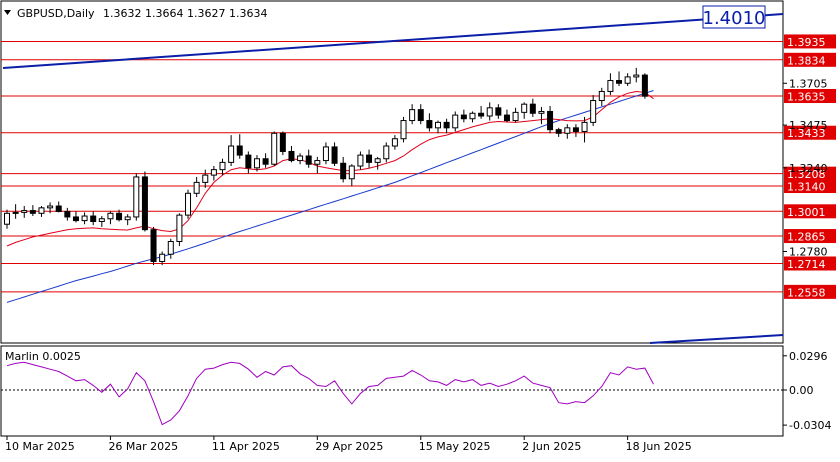 The height and width of the screenshot is (462, 840). I want to click on level-badge-label: 1.2714, so click(806, 264).